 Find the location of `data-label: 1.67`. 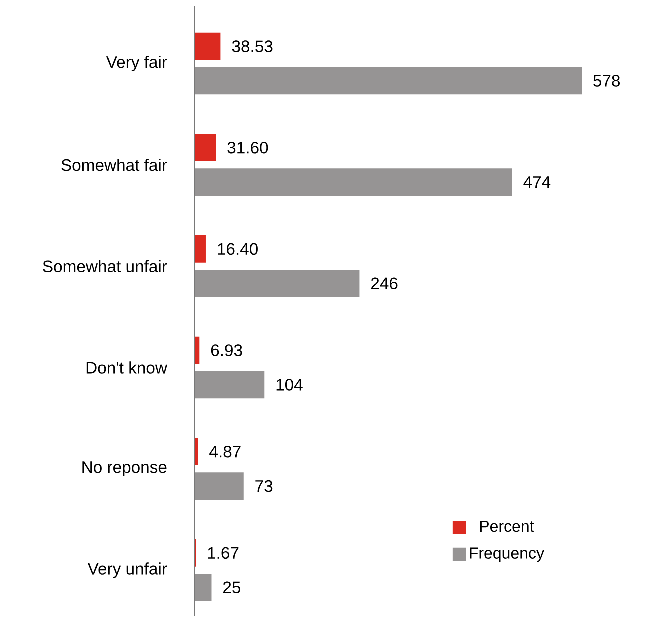

data-label: 1.67 is located at coordinates (223, 553).